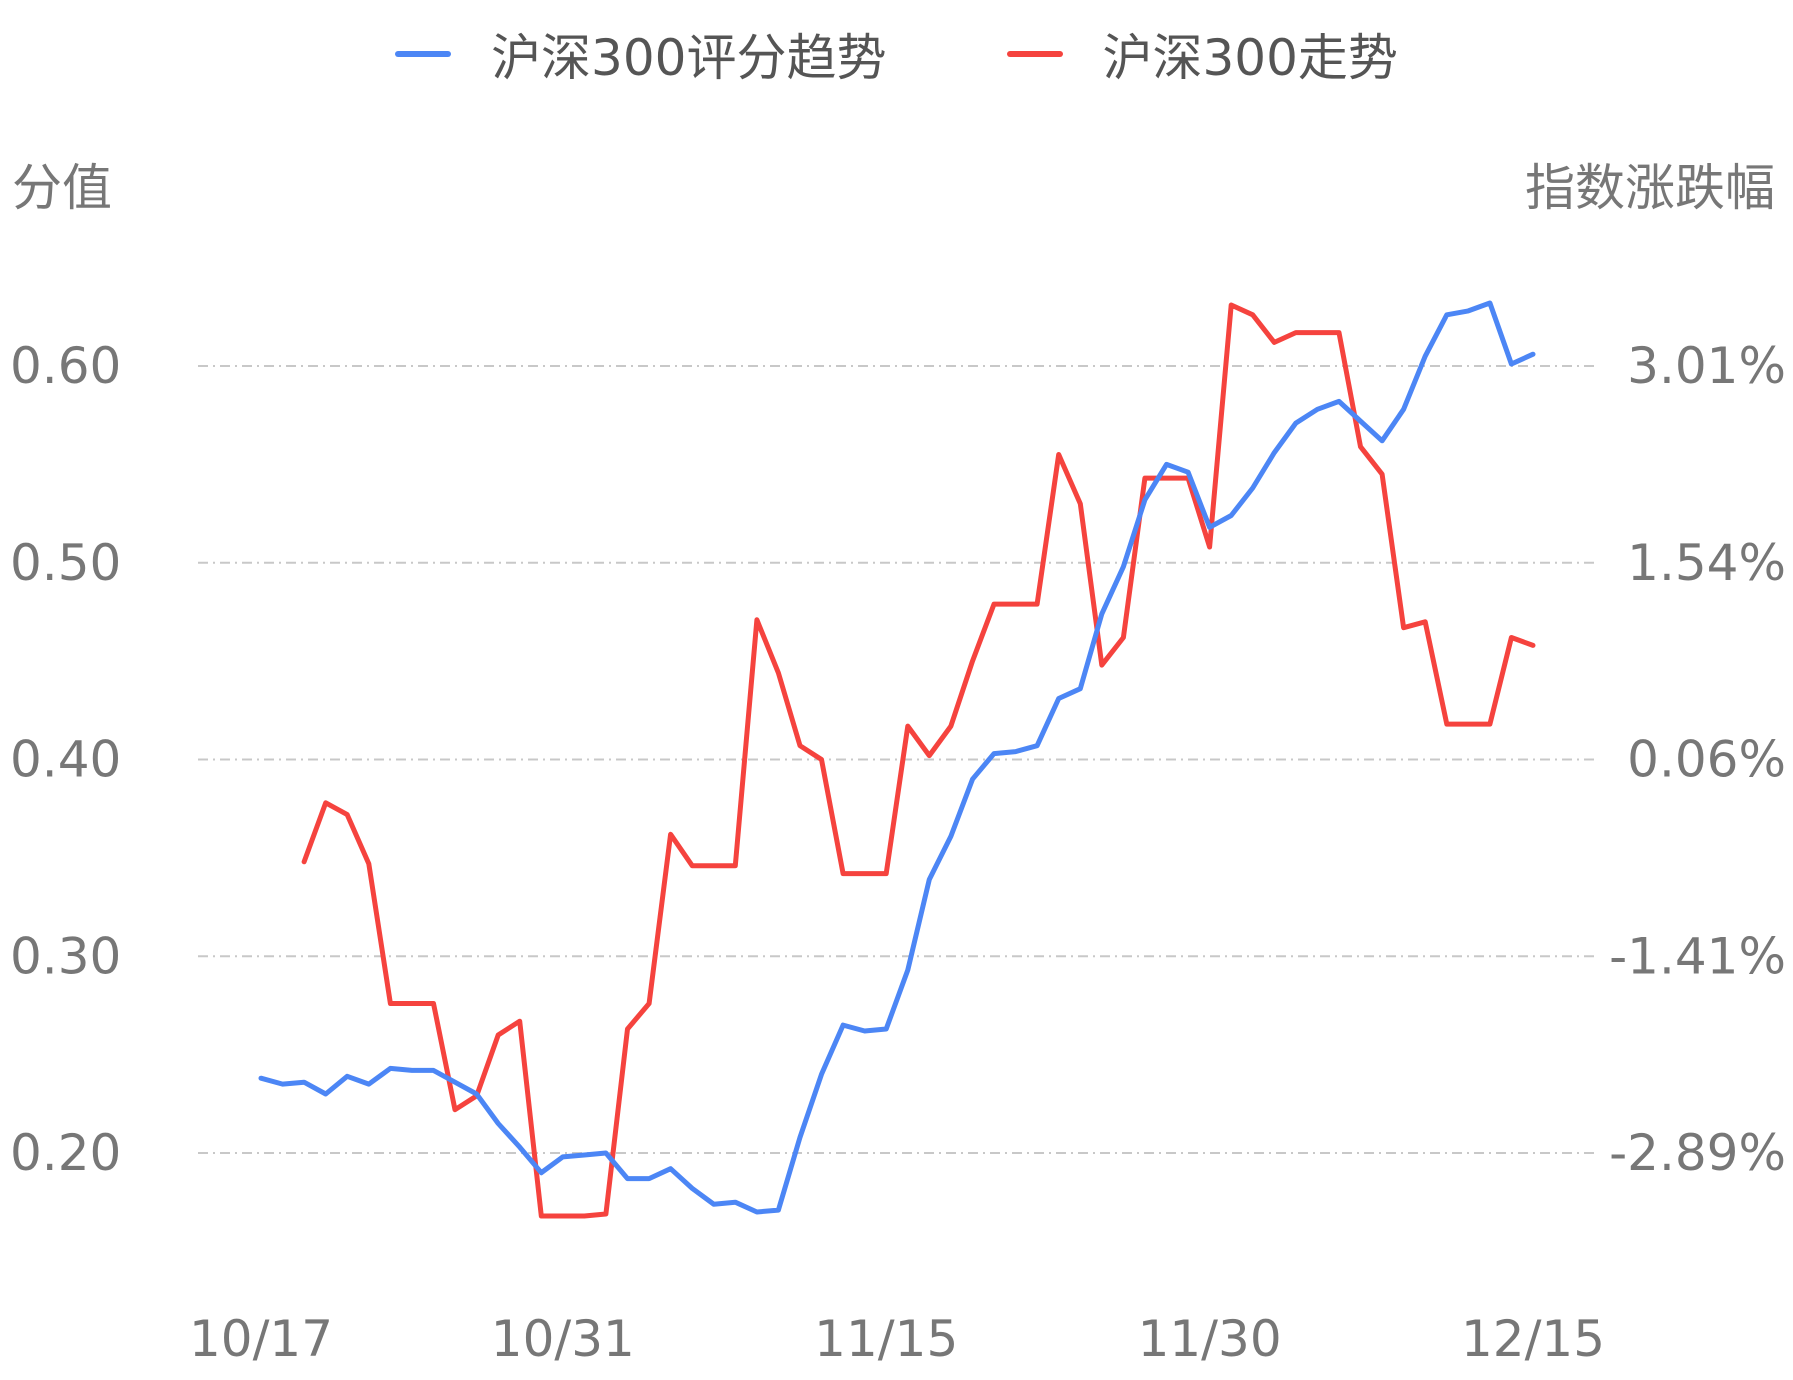  I want to click on right-tick-label: 1.54%, so click(1706, 563).